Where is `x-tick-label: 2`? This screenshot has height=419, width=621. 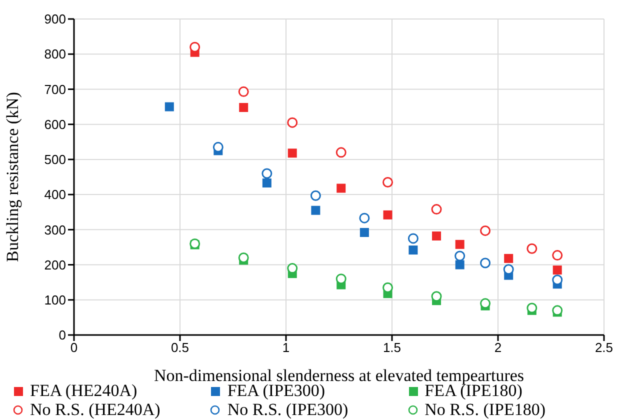 x-tick-label: 2 is located at coordinates (498, 348).